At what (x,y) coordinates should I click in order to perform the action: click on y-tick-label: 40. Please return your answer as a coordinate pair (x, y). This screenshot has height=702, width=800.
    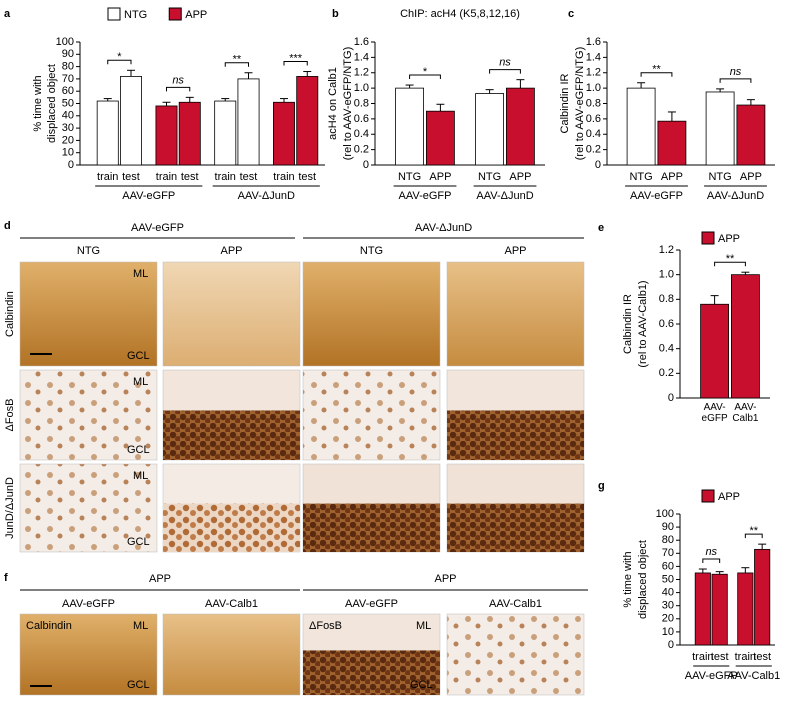
    Looking at the image, I should click on (68, 116).